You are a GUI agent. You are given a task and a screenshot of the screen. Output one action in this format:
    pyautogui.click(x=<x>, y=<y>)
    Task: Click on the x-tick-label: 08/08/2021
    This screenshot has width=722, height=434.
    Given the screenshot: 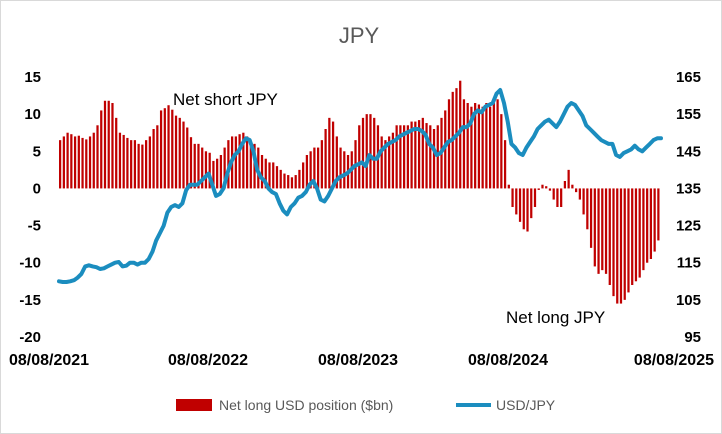 What is the action you would take?
    pyautogui.click(x=49, y=360)
    